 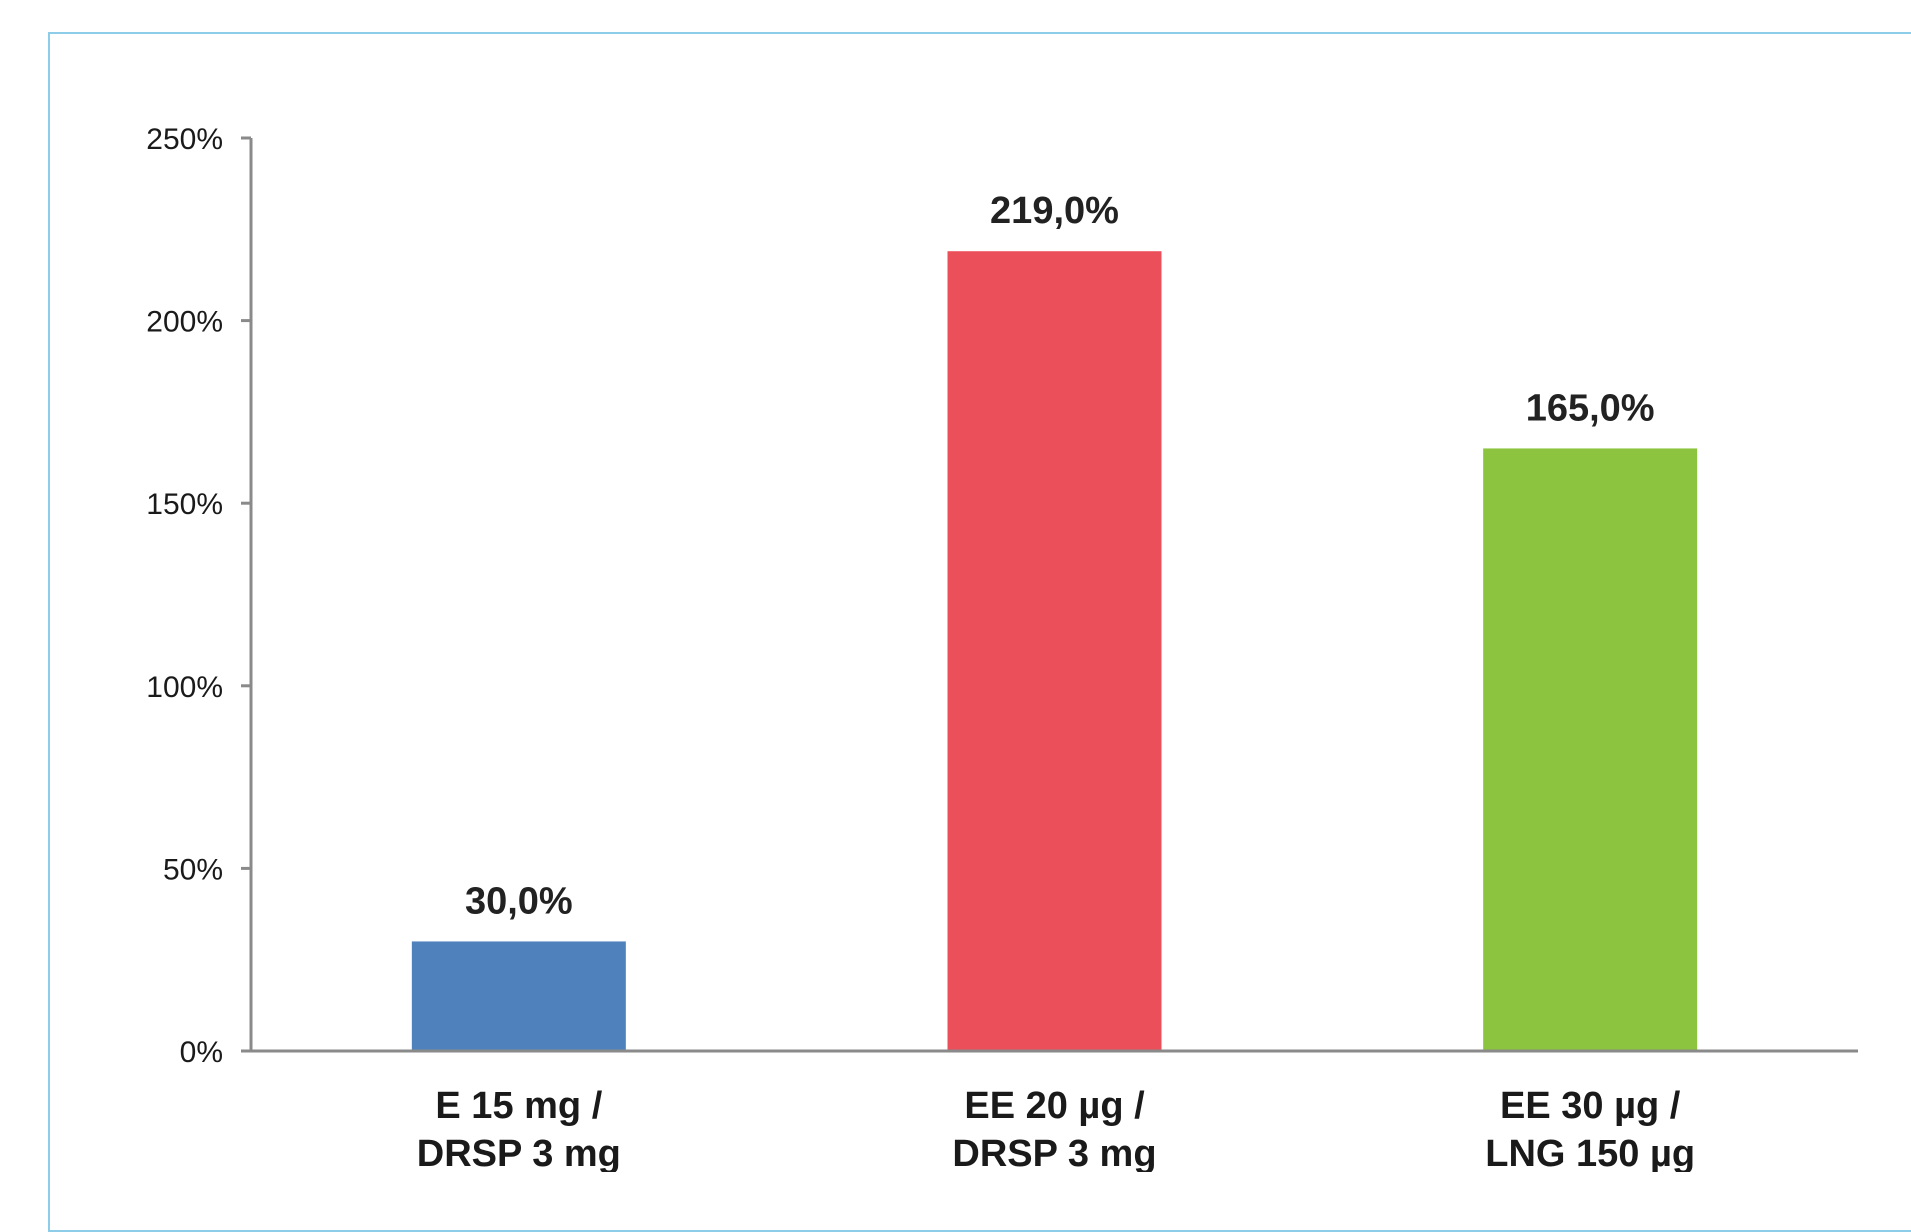 What do you see at coordinates (1590, 1106) in the screenshot?
I see `x-tick-label: EE 30 µg /` at bounding box center [1590, 1106].